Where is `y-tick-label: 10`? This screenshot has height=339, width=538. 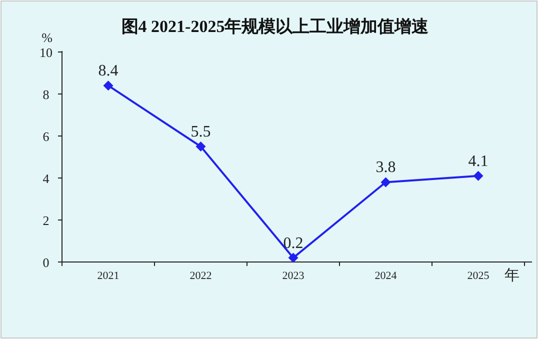 y-tick-label: 10 is located at coordinates (46, 52).